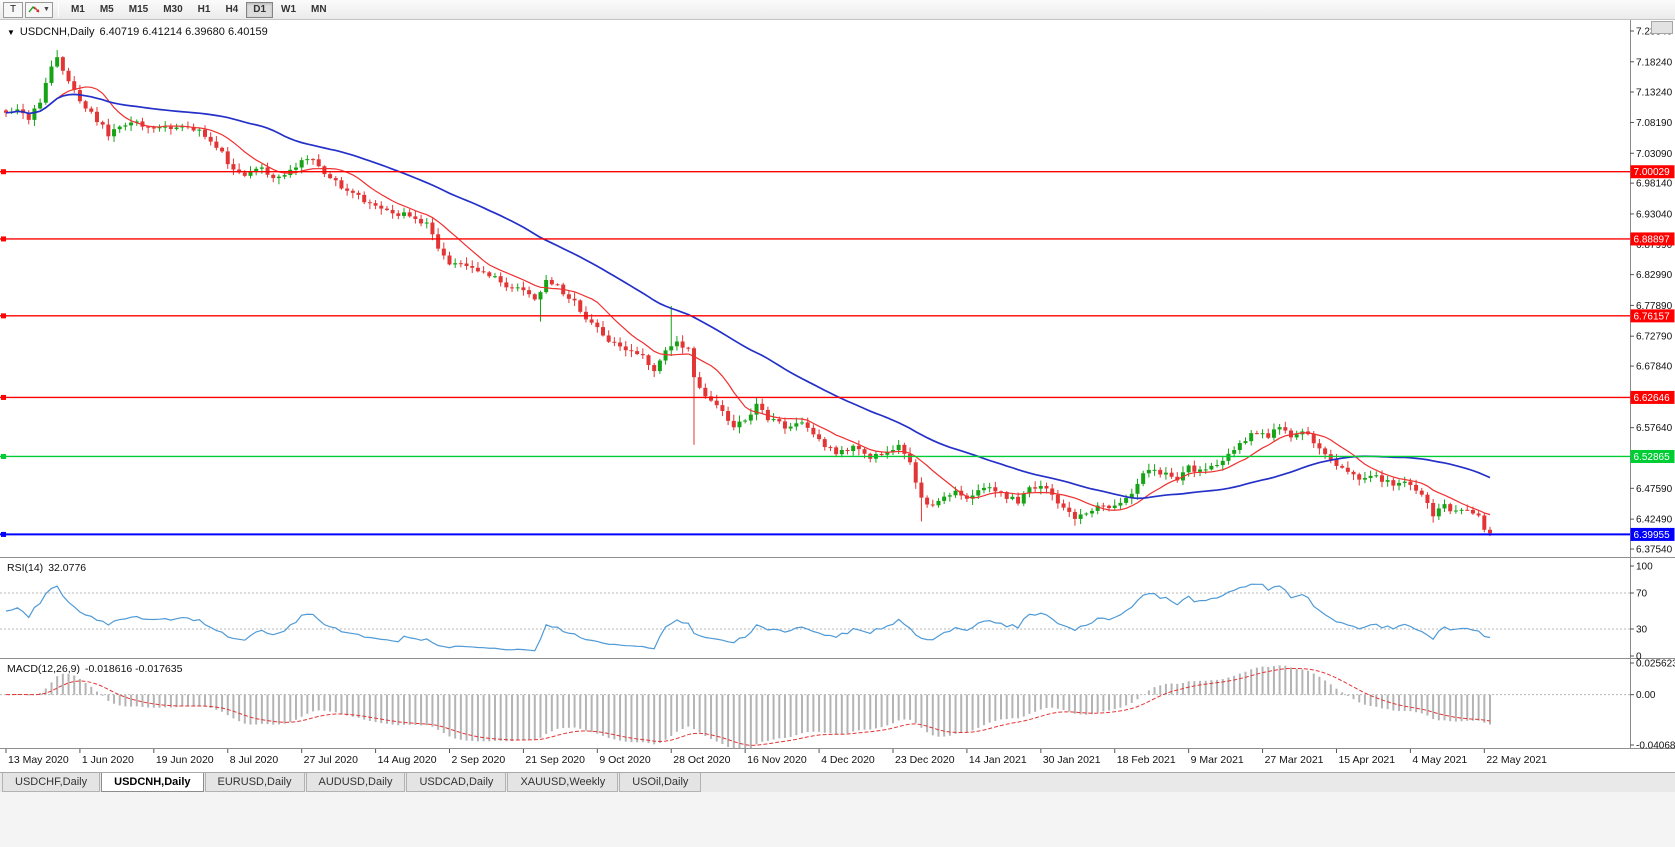 This screenshot has height=847, width=1675. Describe the element at coordinates (478, 760) in the screenshot. I see `date-tick-label: 2 Sep 2020` at that location.